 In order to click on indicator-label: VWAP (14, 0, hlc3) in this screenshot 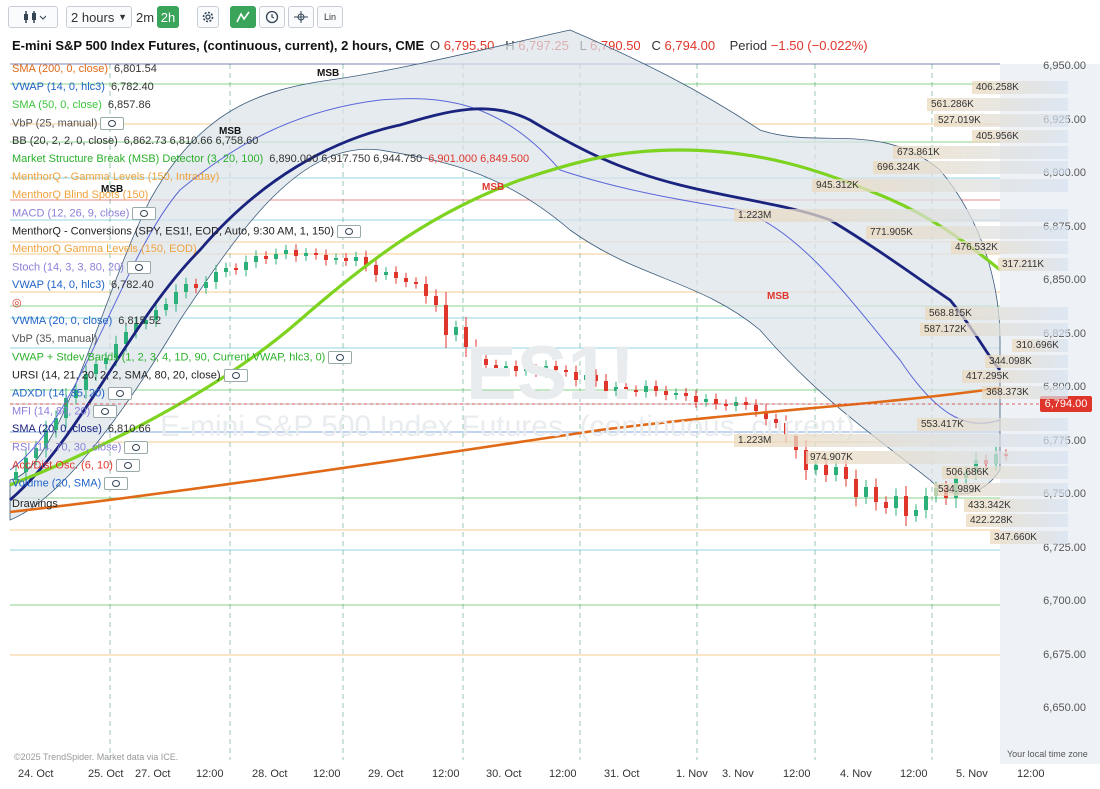, I will do `click(58, 87)`.